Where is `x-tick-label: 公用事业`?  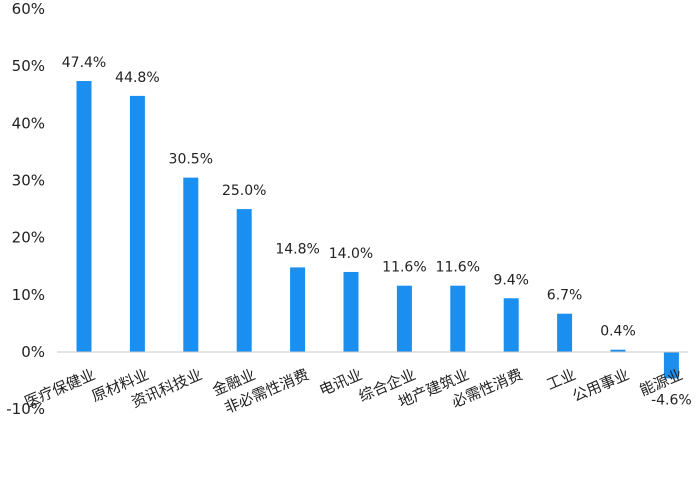 x-tick-label: 公用事业 is located at coordinates (601, 385).